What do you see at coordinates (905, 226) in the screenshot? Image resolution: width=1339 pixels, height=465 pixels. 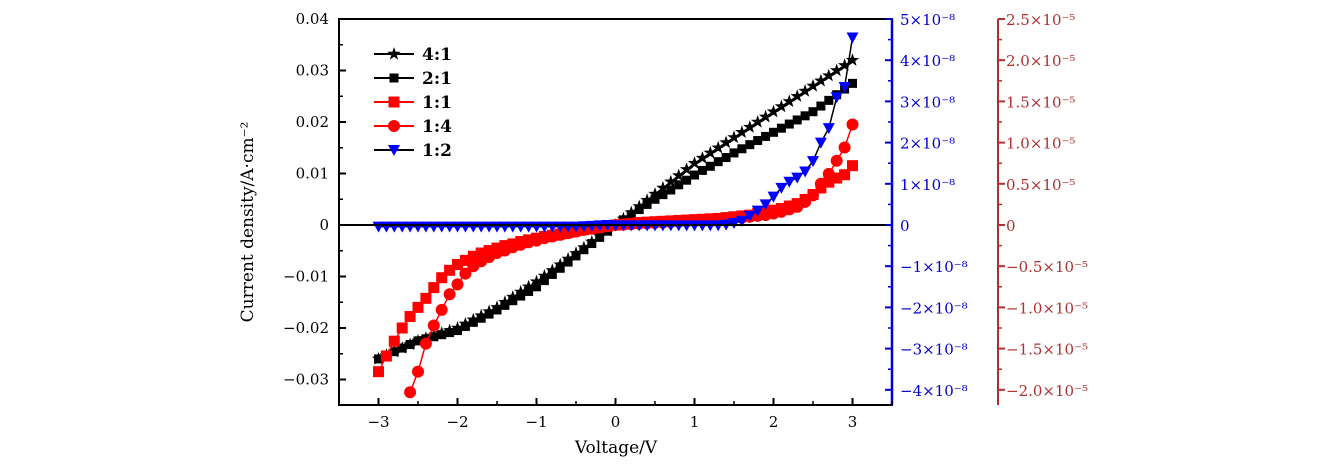 I see `blue-axis-tick-label: 0` at bounding box center [905, 226].